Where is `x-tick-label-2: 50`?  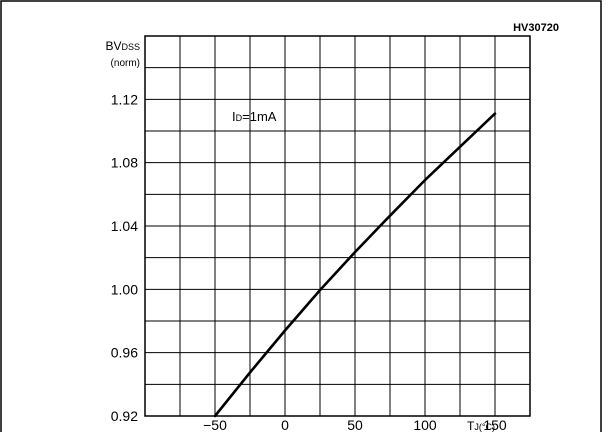
x-tick-label-2: 50 is located at coordinates (355, 424).